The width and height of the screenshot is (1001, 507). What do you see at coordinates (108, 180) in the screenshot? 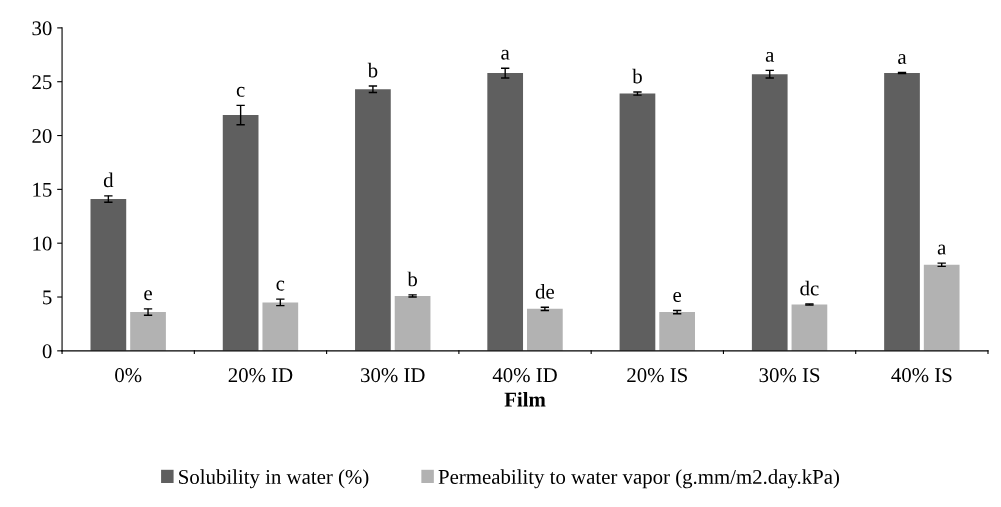
I see `data-label: d` at bounding box center [108, 180].